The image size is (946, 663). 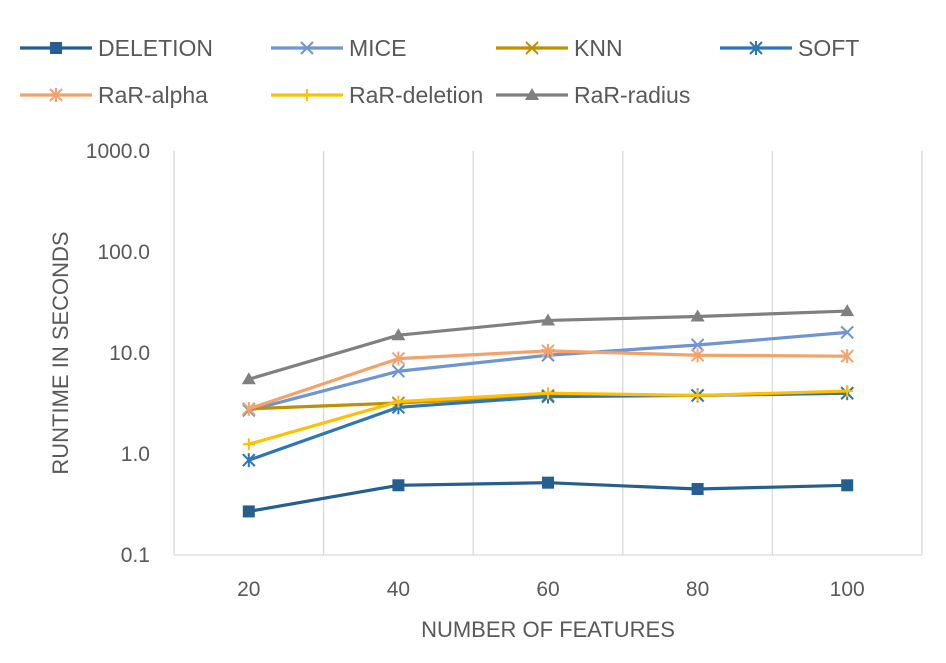 I want to click on legend-item-mice: MICE, so click(x=339, y=48).